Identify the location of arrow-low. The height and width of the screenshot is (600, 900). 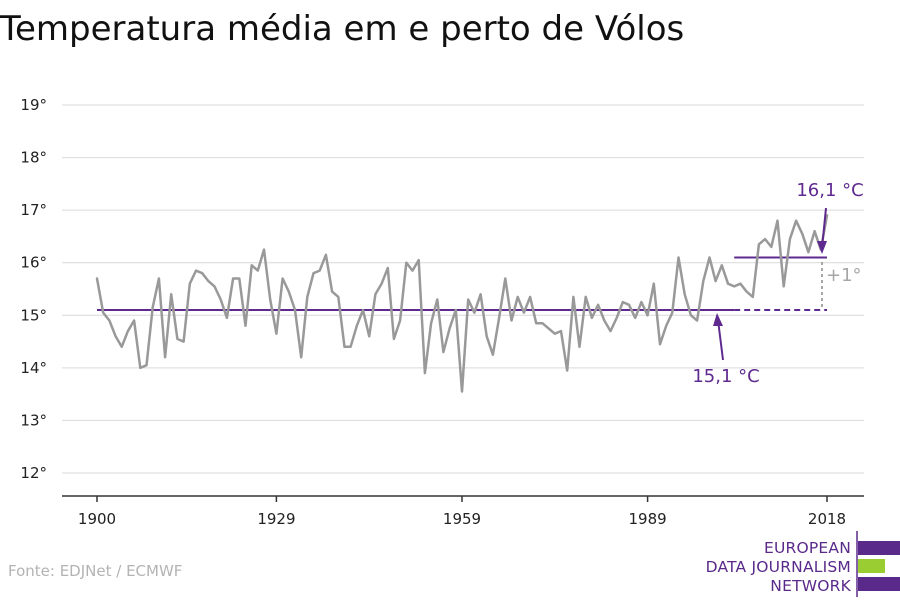
(720, 340).